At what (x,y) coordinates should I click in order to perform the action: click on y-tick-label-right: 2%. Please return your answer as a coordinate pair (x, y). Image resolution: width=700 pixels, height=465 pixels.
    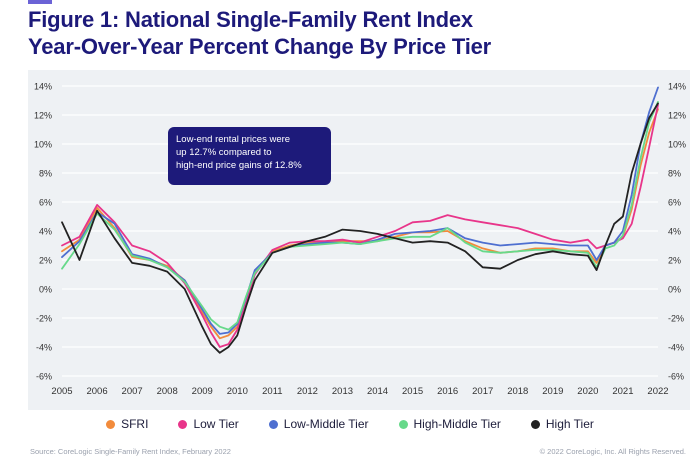
    Looking at the image, I should click on (674, 261).